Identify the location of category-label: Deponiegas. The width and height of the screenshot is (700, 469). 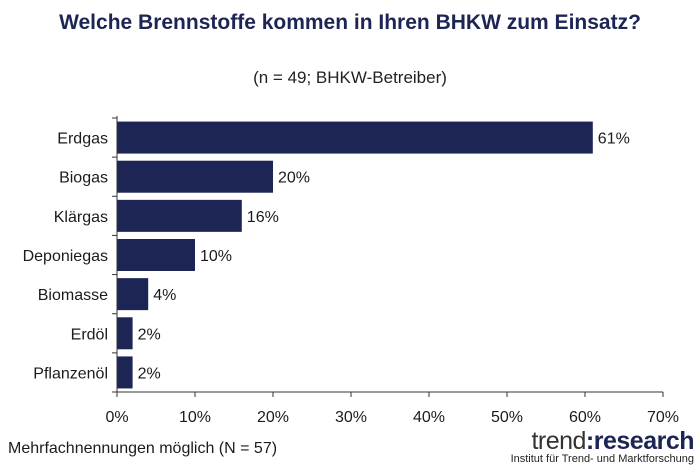
(65, 256).